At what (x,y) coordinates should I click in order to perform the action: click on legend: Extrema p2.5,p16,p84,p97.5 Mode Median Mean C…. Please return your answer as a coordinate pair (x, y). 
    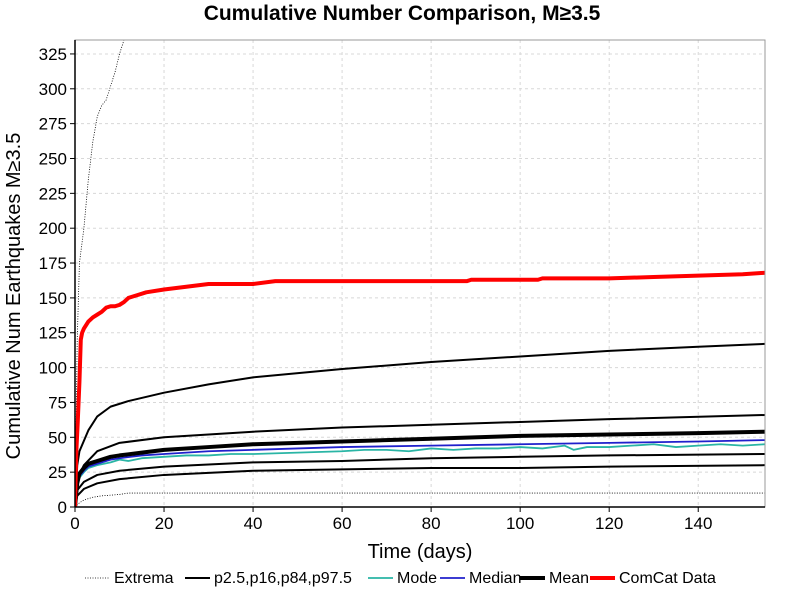
    Looking at the image, I should click on (400, 578).